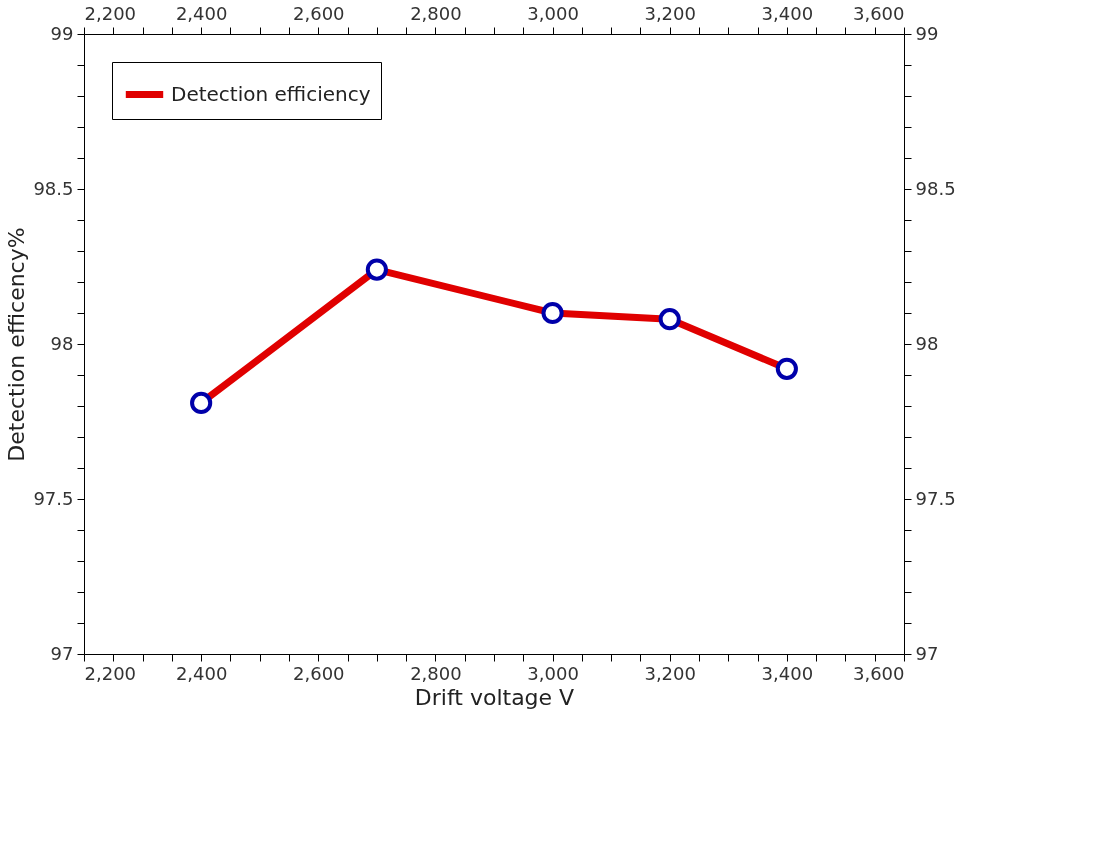 The width and height of the screenshot is (1113, 841). What do you see at coordinates (436, 13) in the screenshot?
I see `x2-tick-label: 2,800` at bounding box center [436, 13].